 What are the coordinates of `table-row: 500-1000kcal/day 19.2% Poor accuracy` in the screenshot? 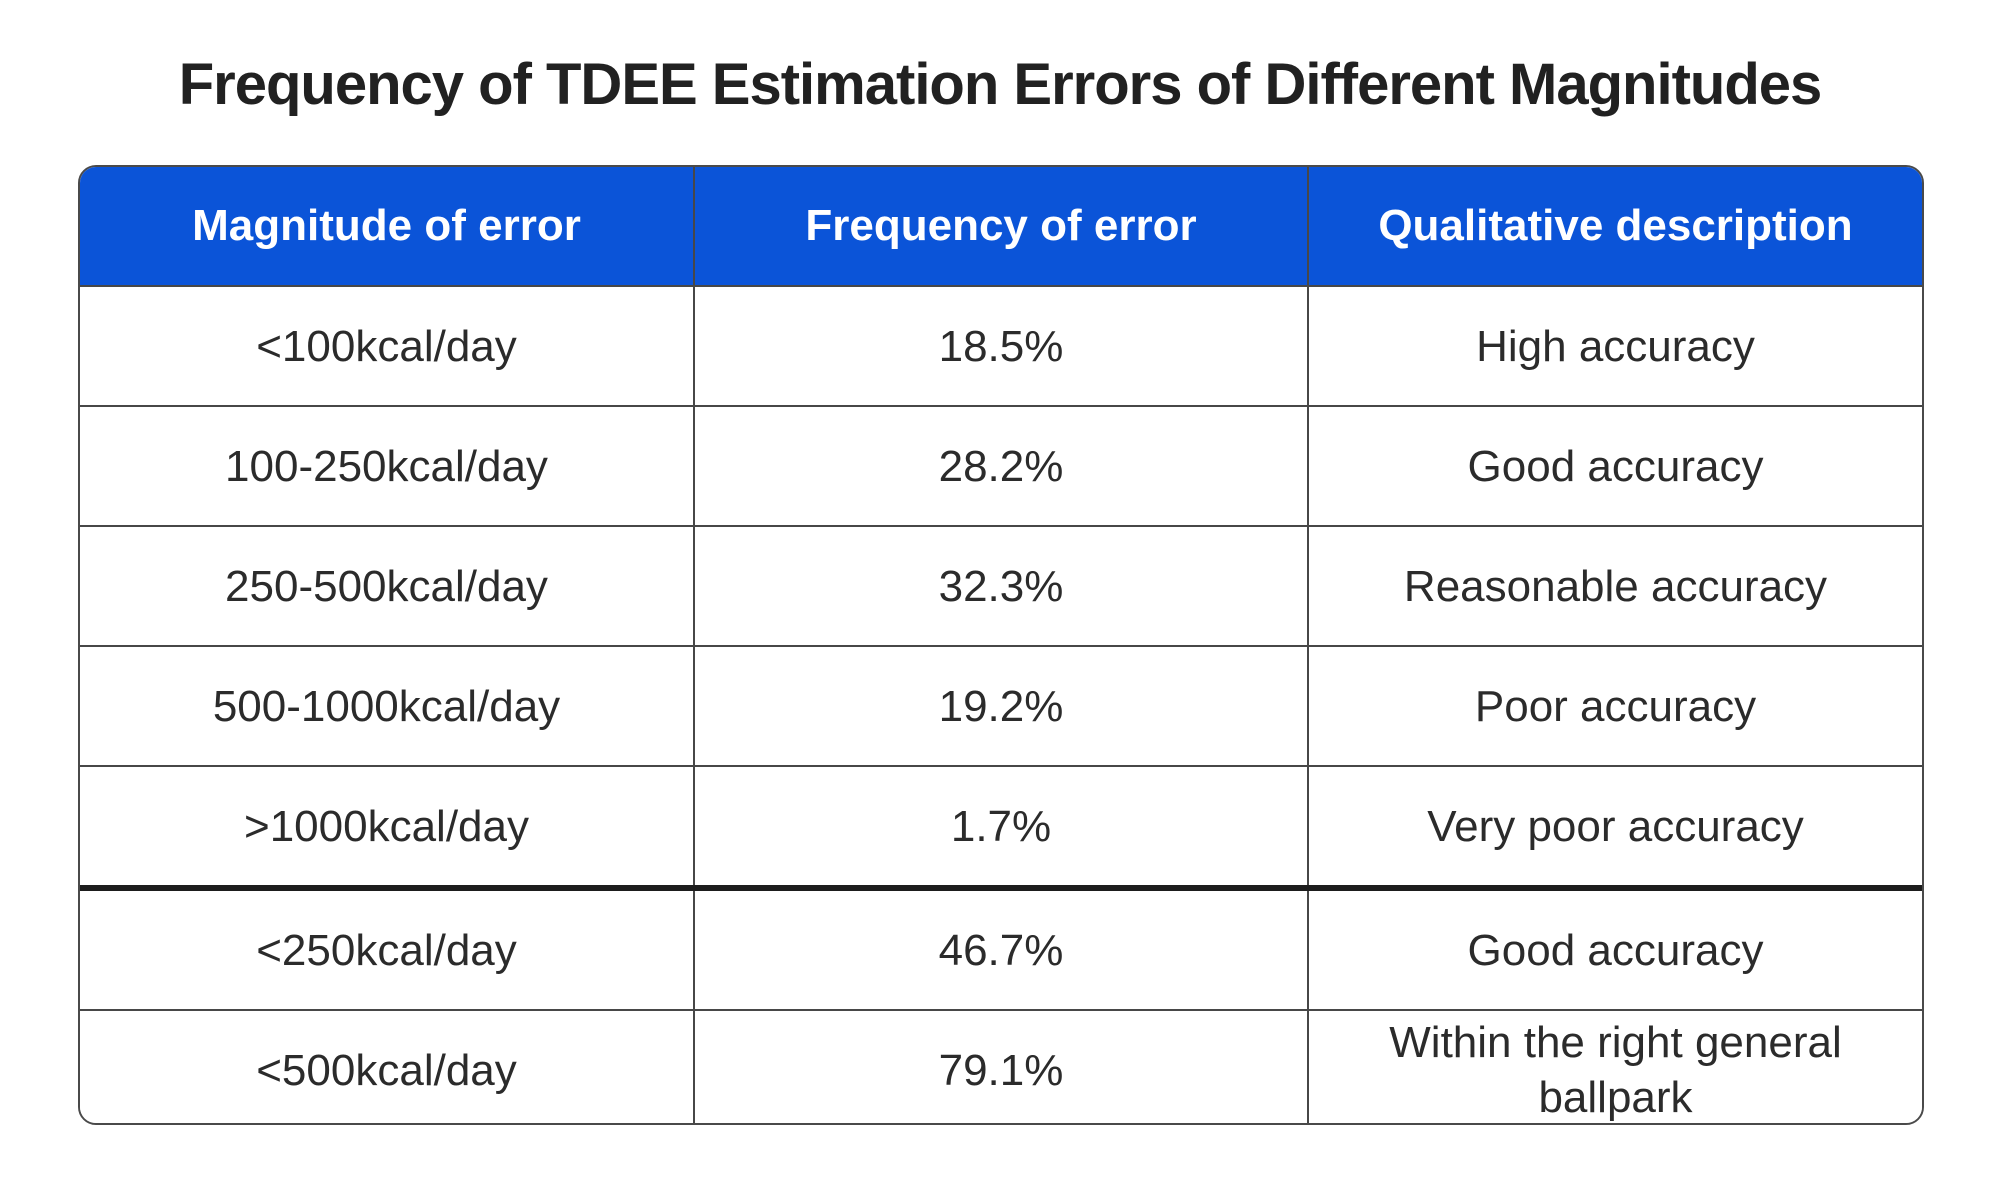 It's located at (1001, 705).